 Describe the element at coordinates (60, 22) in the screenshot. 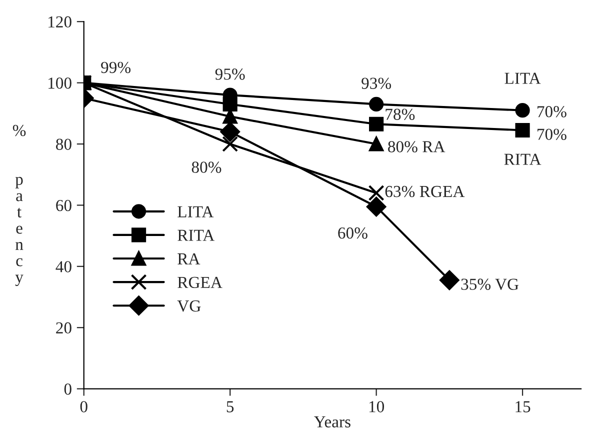

I see `y-tick-label: 120` at that location.